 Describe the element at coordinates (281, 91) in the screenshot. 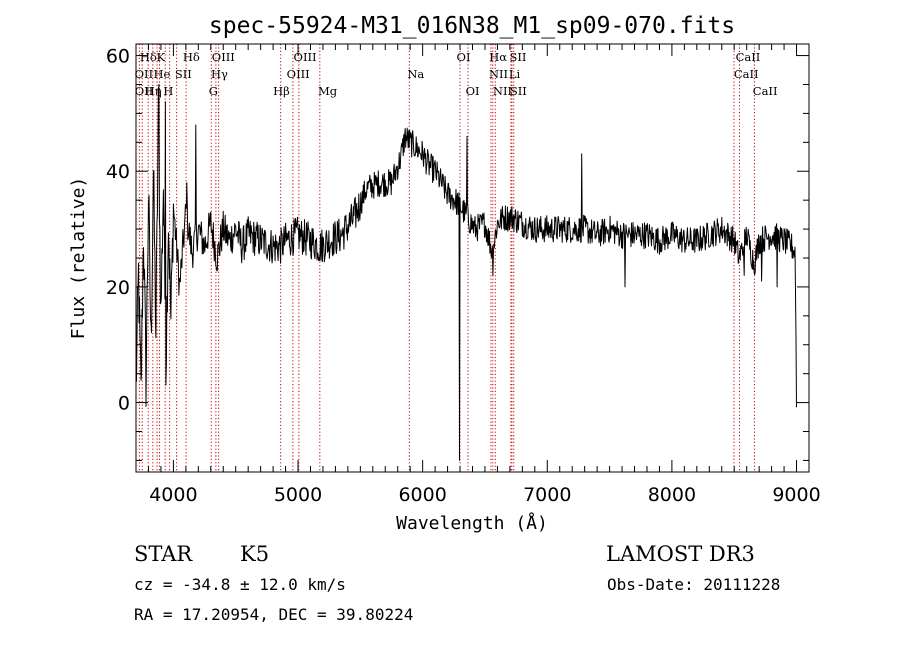

I see `line-label: Hβ` at that location.